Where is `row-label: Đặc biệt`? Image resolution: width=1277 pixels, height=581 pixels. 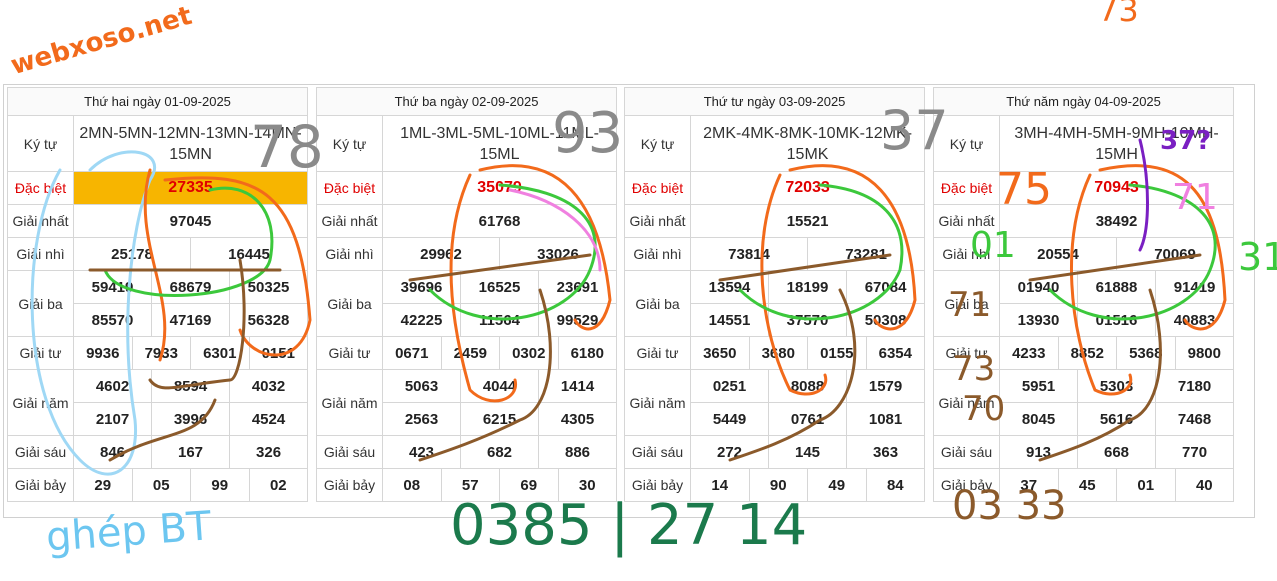
row-label: Đặc biệt is located at coordinates (657, 188).